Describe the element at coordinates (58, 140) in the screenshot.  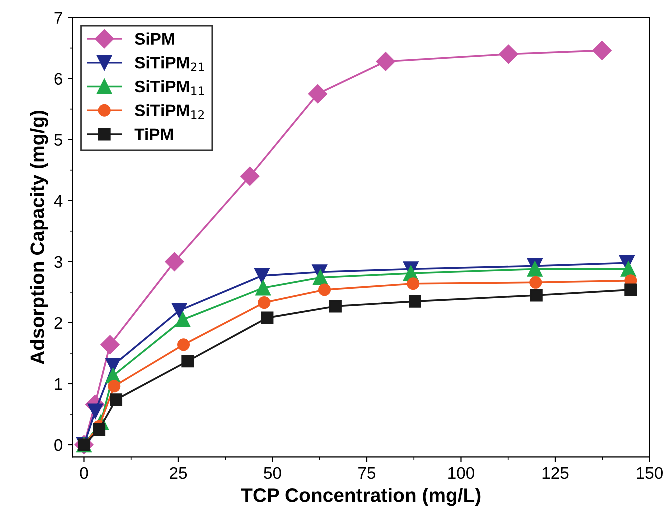
I see `y-tick-label: 5` at that location.